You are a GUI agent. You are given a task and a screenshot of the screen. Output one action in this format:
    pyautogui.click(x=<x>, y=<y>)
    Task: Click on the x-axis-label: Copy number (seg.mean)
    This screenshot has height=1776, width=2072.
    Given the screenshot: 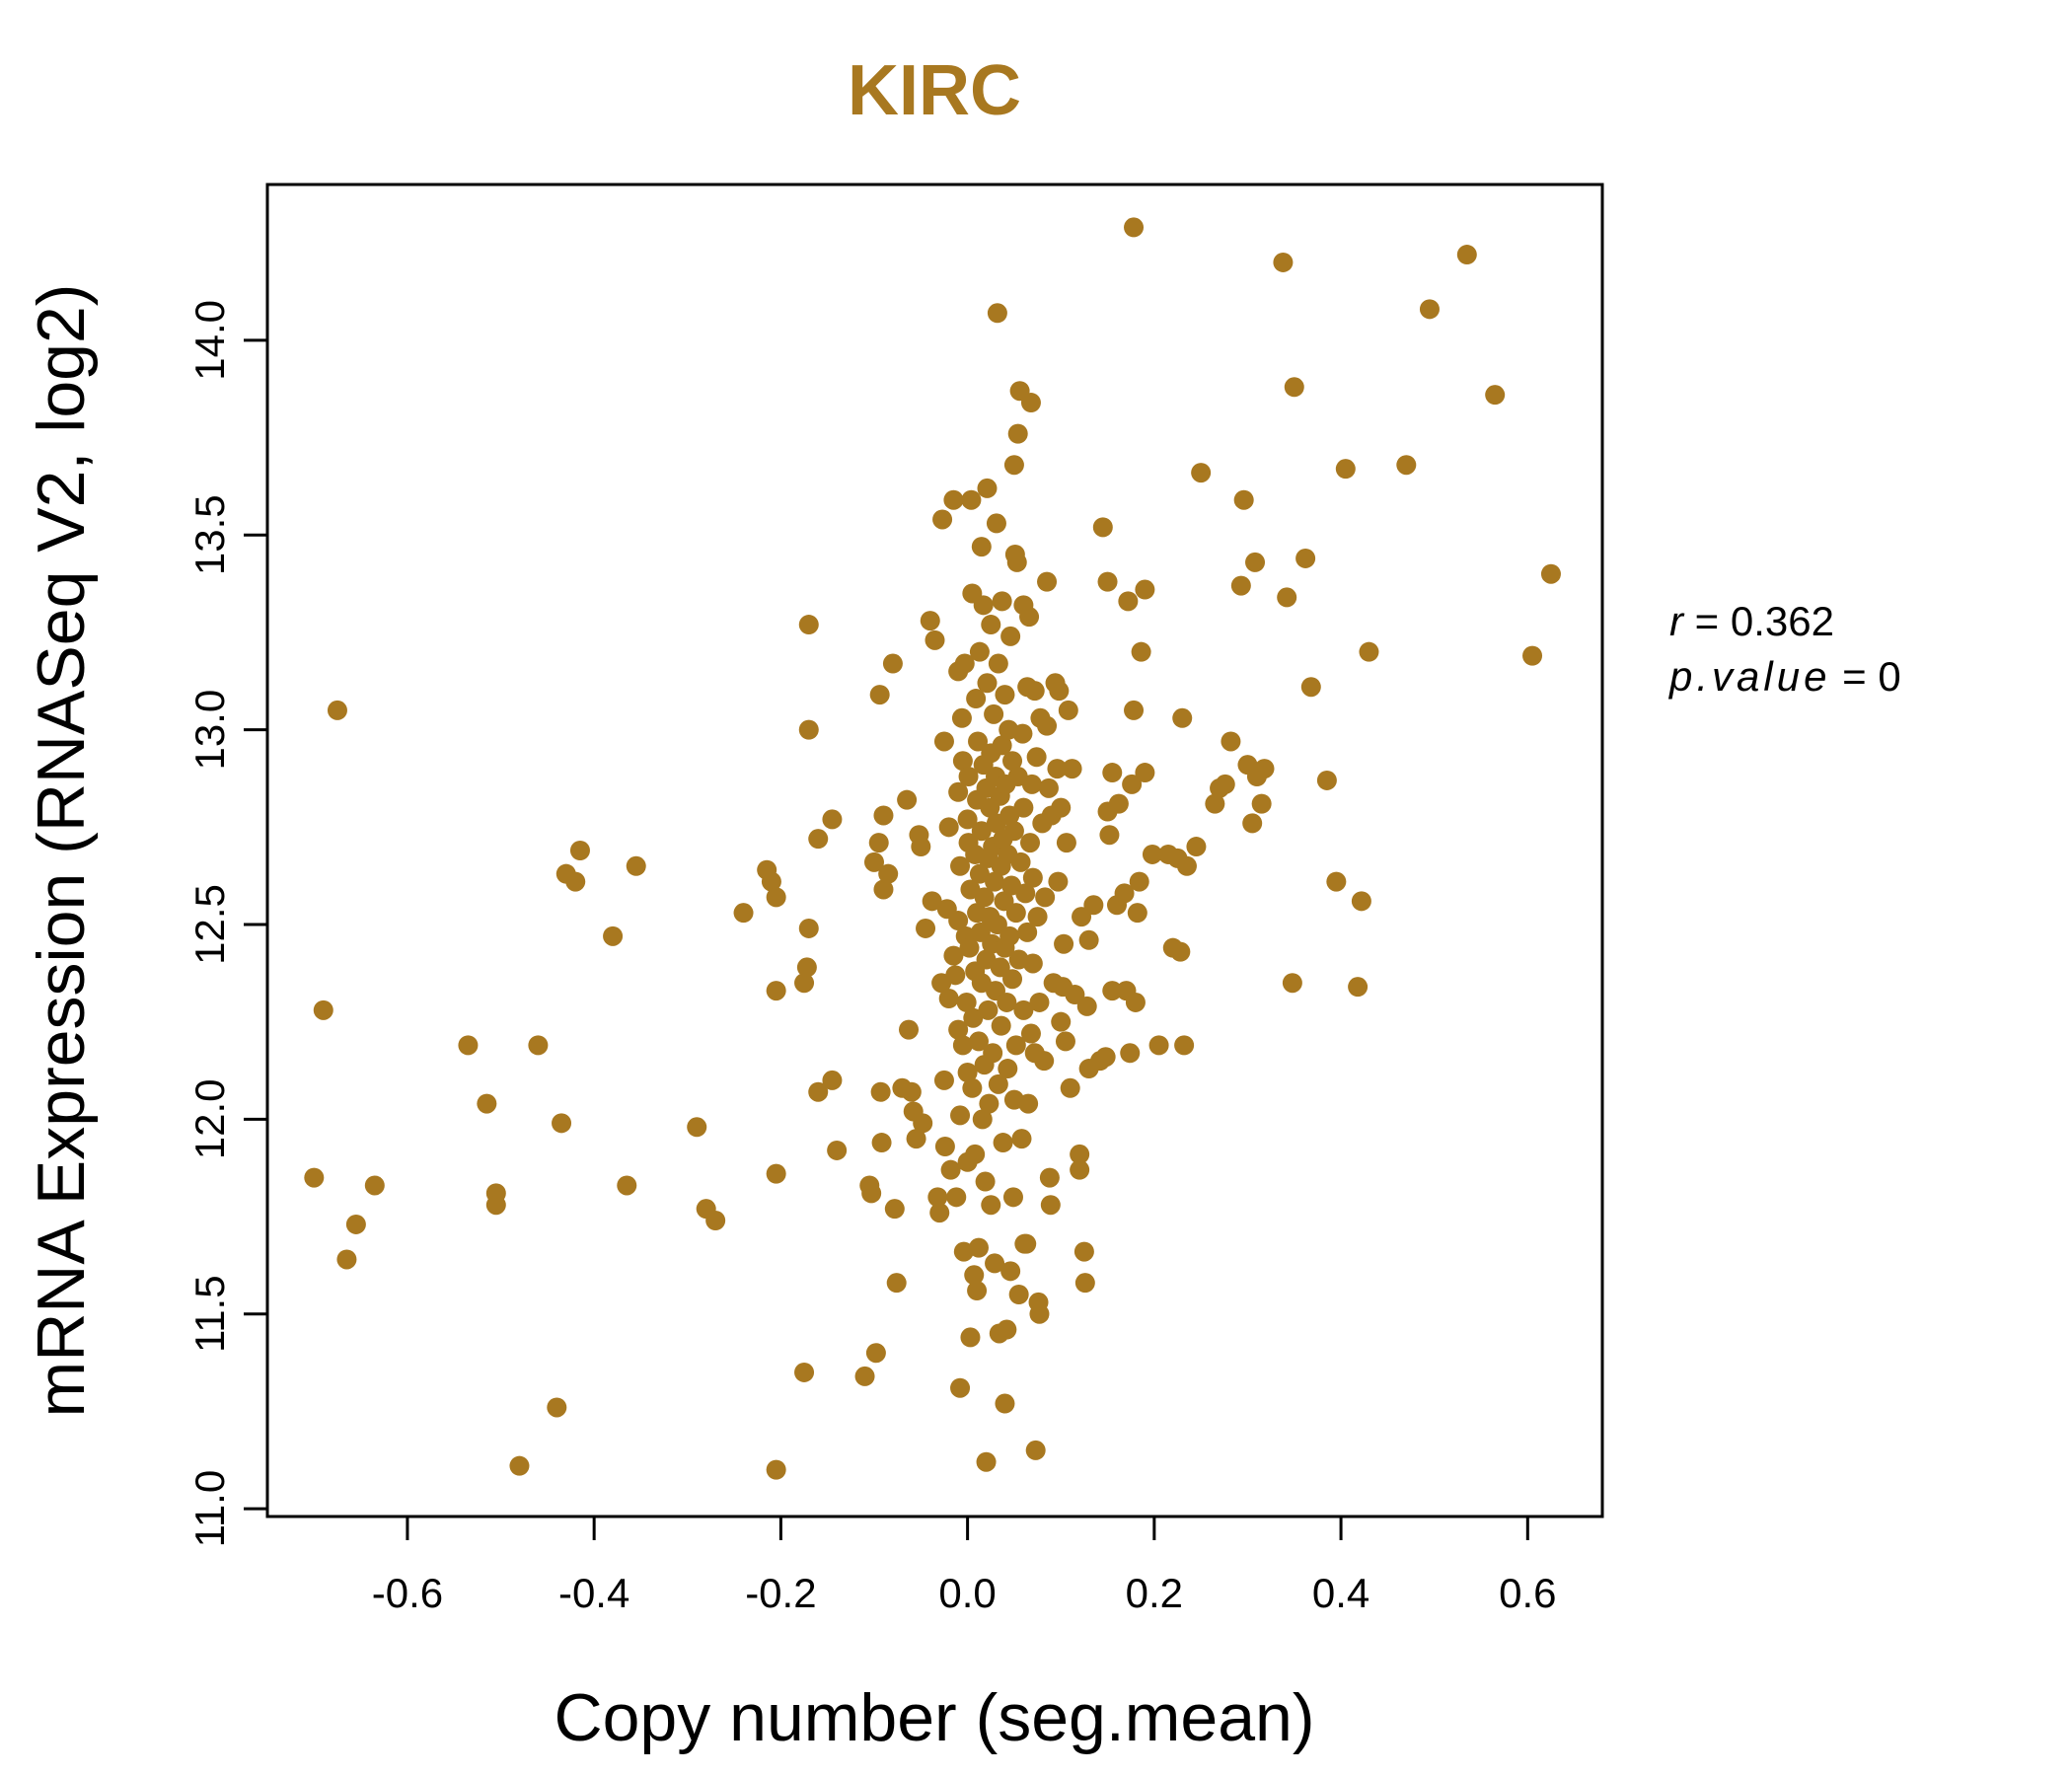 What is the action you would take?
    pyautogui.click(x=934, y=1718)
    